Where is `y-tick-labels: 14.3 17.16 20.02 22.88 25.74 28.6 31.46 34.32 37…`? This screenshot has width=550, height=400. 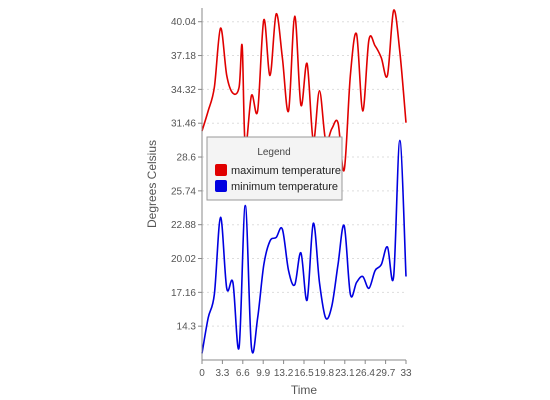
y-tick-labels: 14.3 17.16 20.02 22.88 25.74 28.6 31.46 34.32 37… is located at coordinates (186, 175).